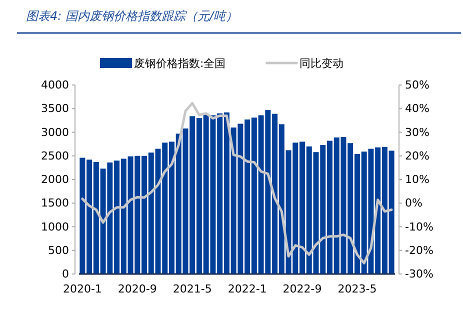  What do you see at coordinates (417, 132) in the screenshot?
I see `y2-tick-label: 30%` at bounding box center [417, 132].